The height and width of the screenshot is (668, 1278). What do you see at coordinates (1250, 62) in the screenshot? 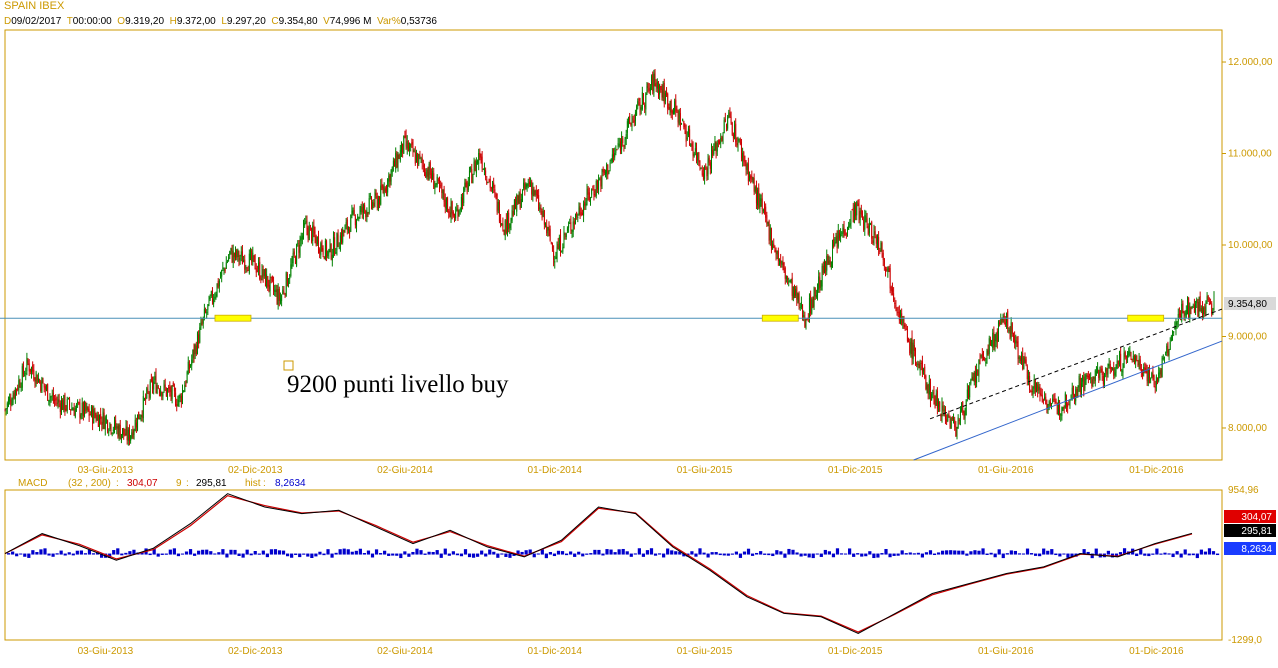
I see `price-y-tick-label: 12.000,00` at bounding box center [1250, 62].